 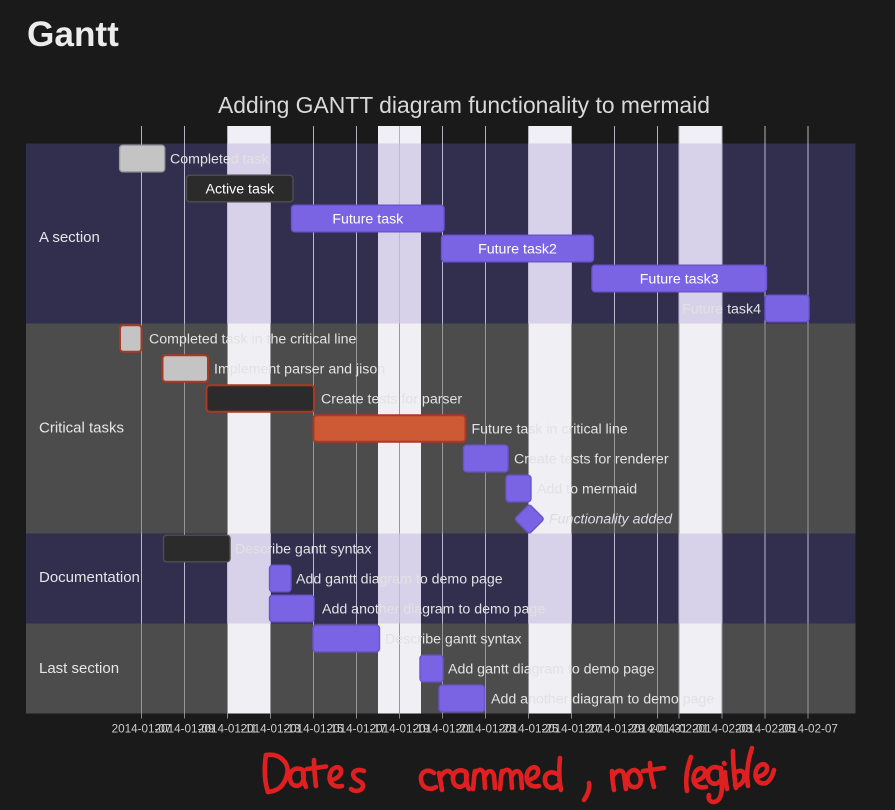 I want to click on svg-text: 2014-01-29, so click(x=615, y=729).